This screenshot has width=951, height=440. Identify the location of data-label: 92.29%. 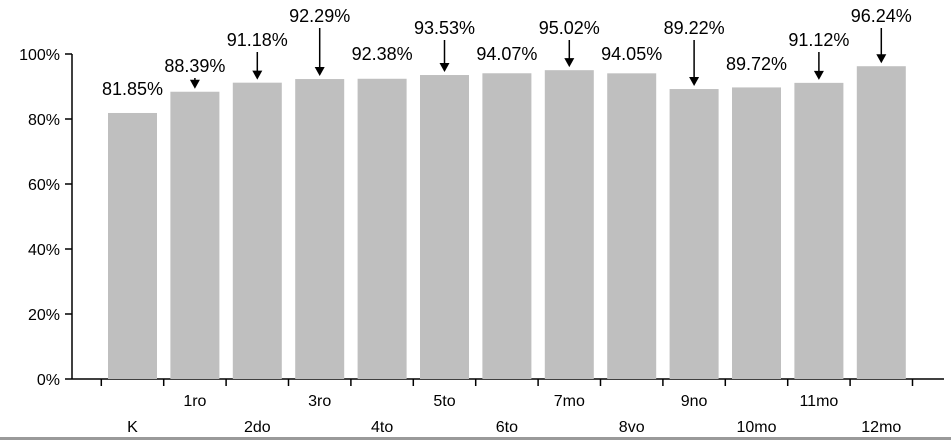
(319, 16).